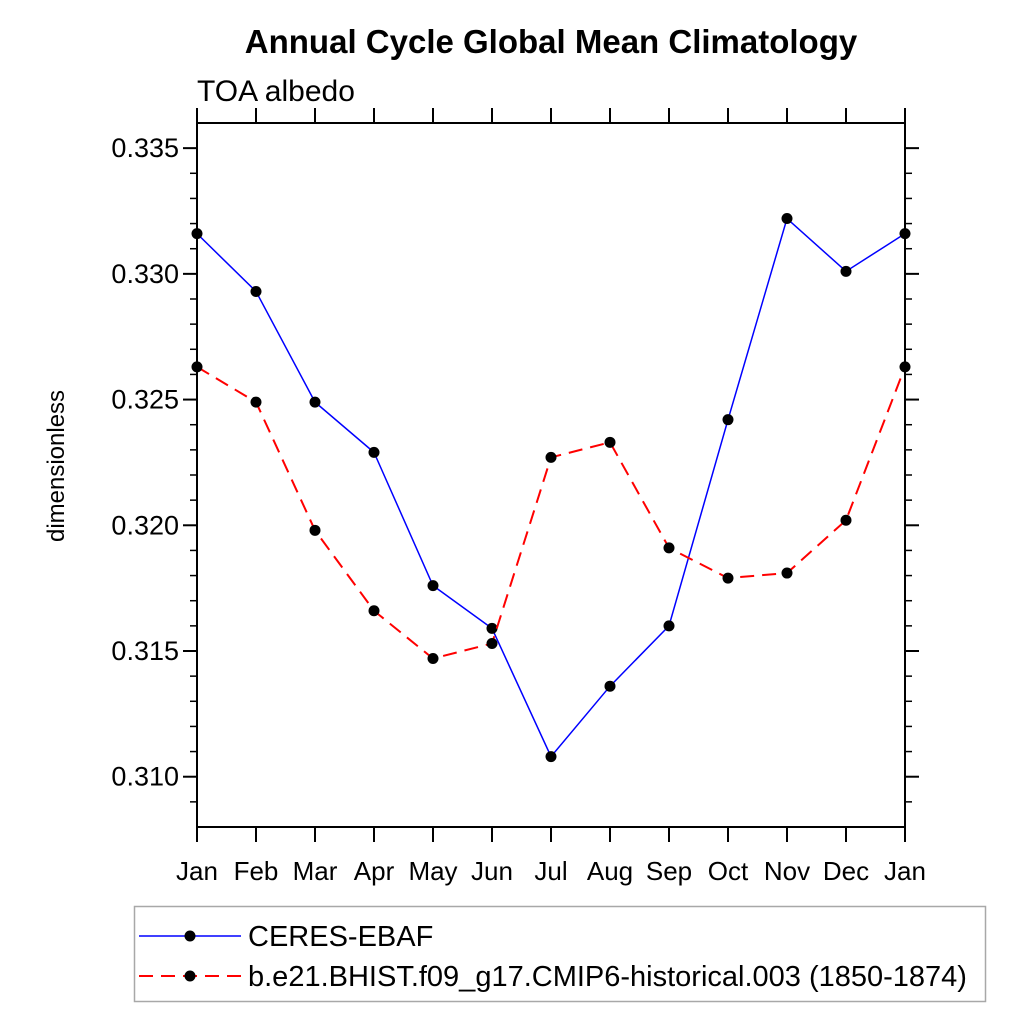 This screenshot has height=1029, width=1024. What do you see at coordinates (145, 274) in the screenshot?
I see `y-tick-label: 0.330` at bounding box center [145, 274].